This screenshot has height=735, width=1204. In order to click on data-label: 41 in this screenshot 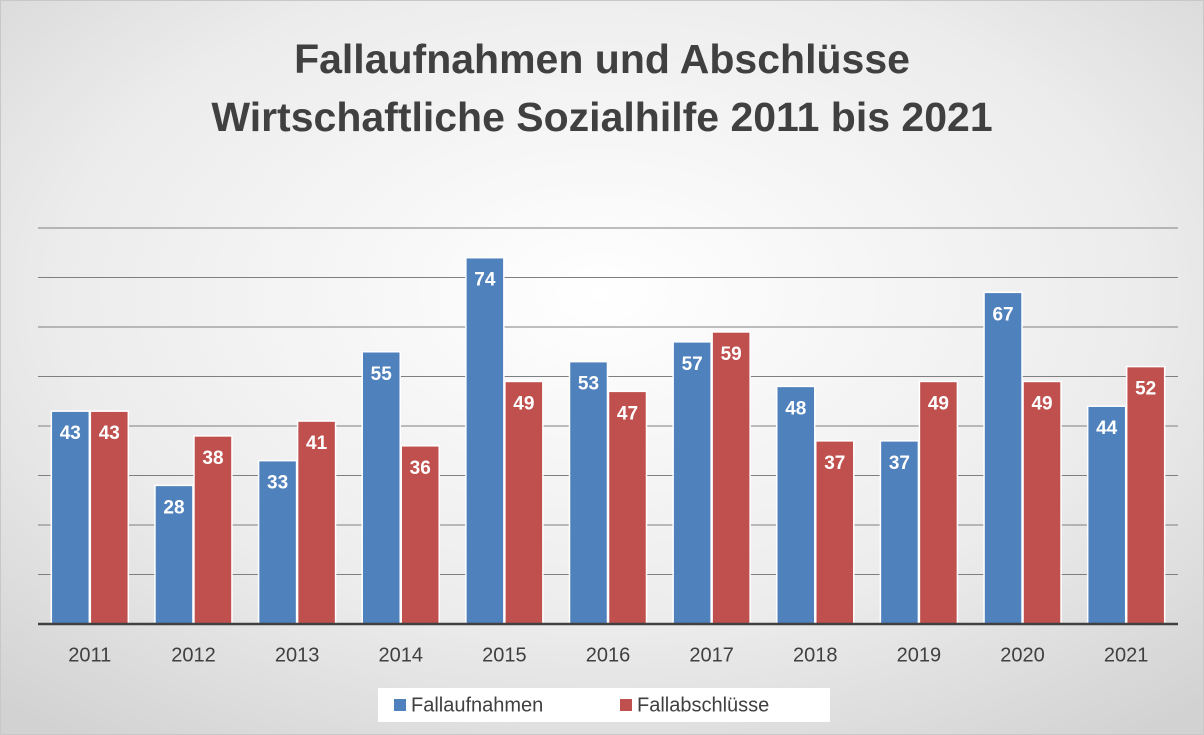, I will do `click(317, 443)`.